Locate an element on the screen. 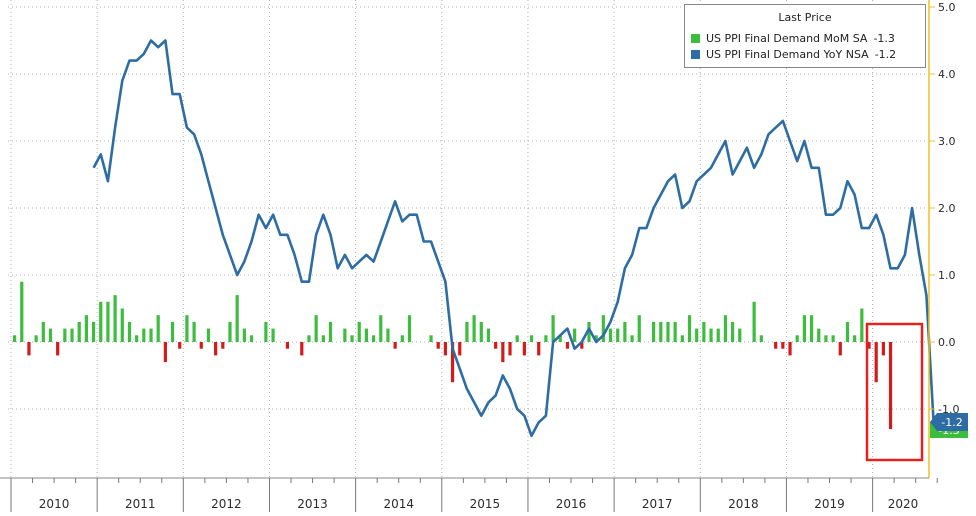 The height and width of the screenshot is (516, 976). x-tick-label: 2011 is located at coordinates (140, 504).